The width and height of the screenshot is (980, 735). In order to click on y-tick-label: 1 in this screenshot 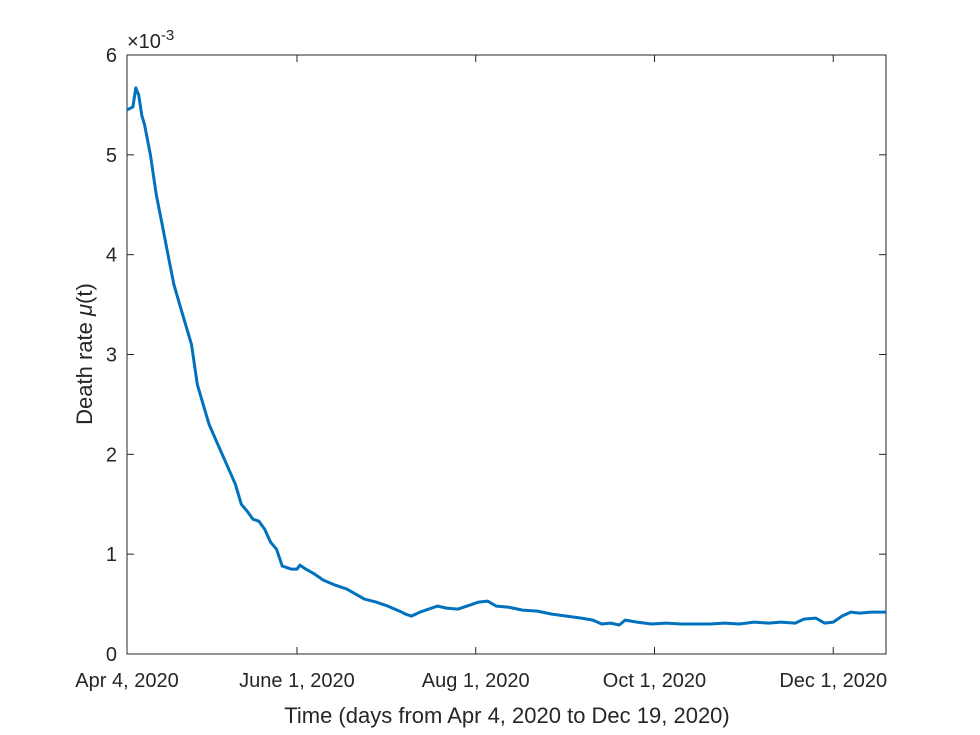, I will do `click(111, 555)`.